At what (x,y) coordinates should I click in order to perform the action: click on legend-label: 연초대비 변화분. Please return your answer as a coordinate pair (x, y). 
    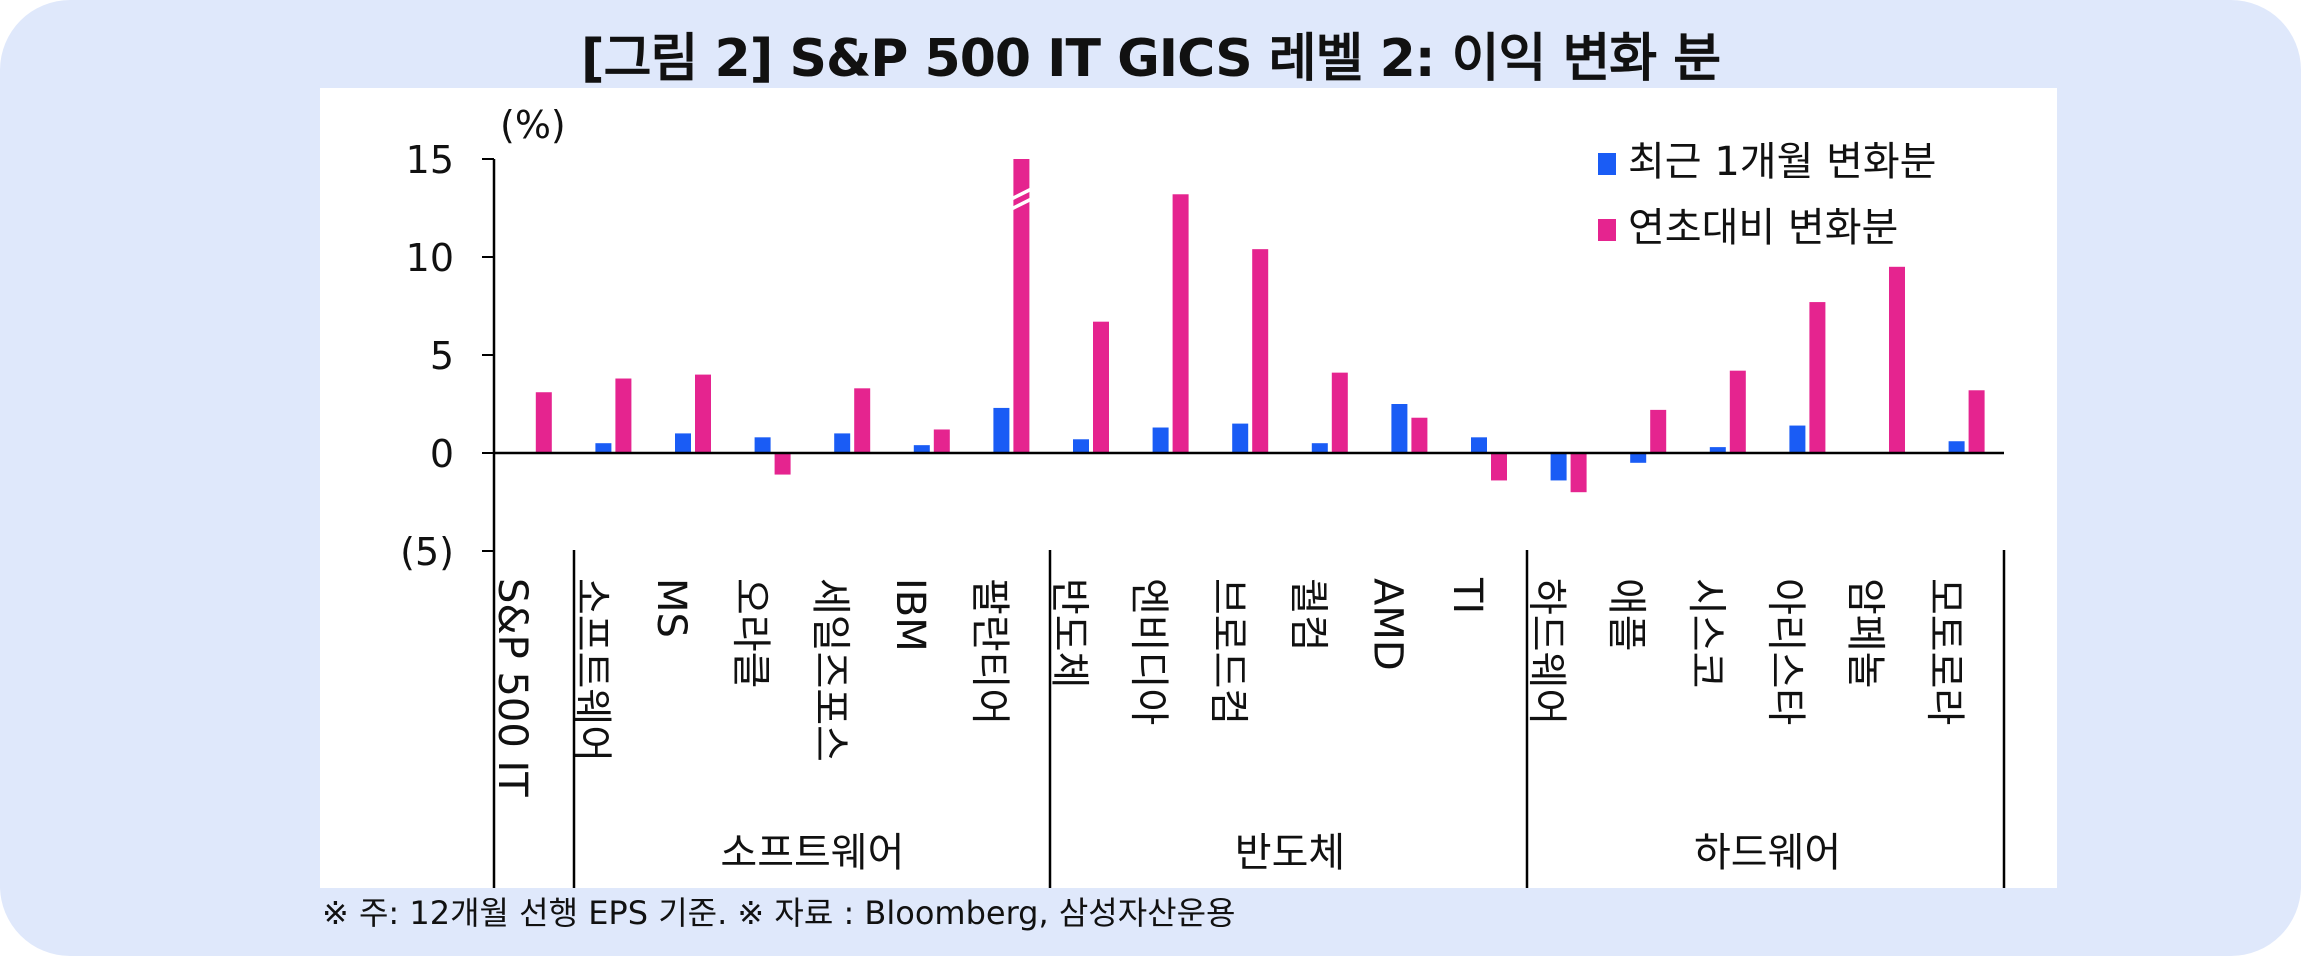
    Looking at the image, I should click on (1763, 228).